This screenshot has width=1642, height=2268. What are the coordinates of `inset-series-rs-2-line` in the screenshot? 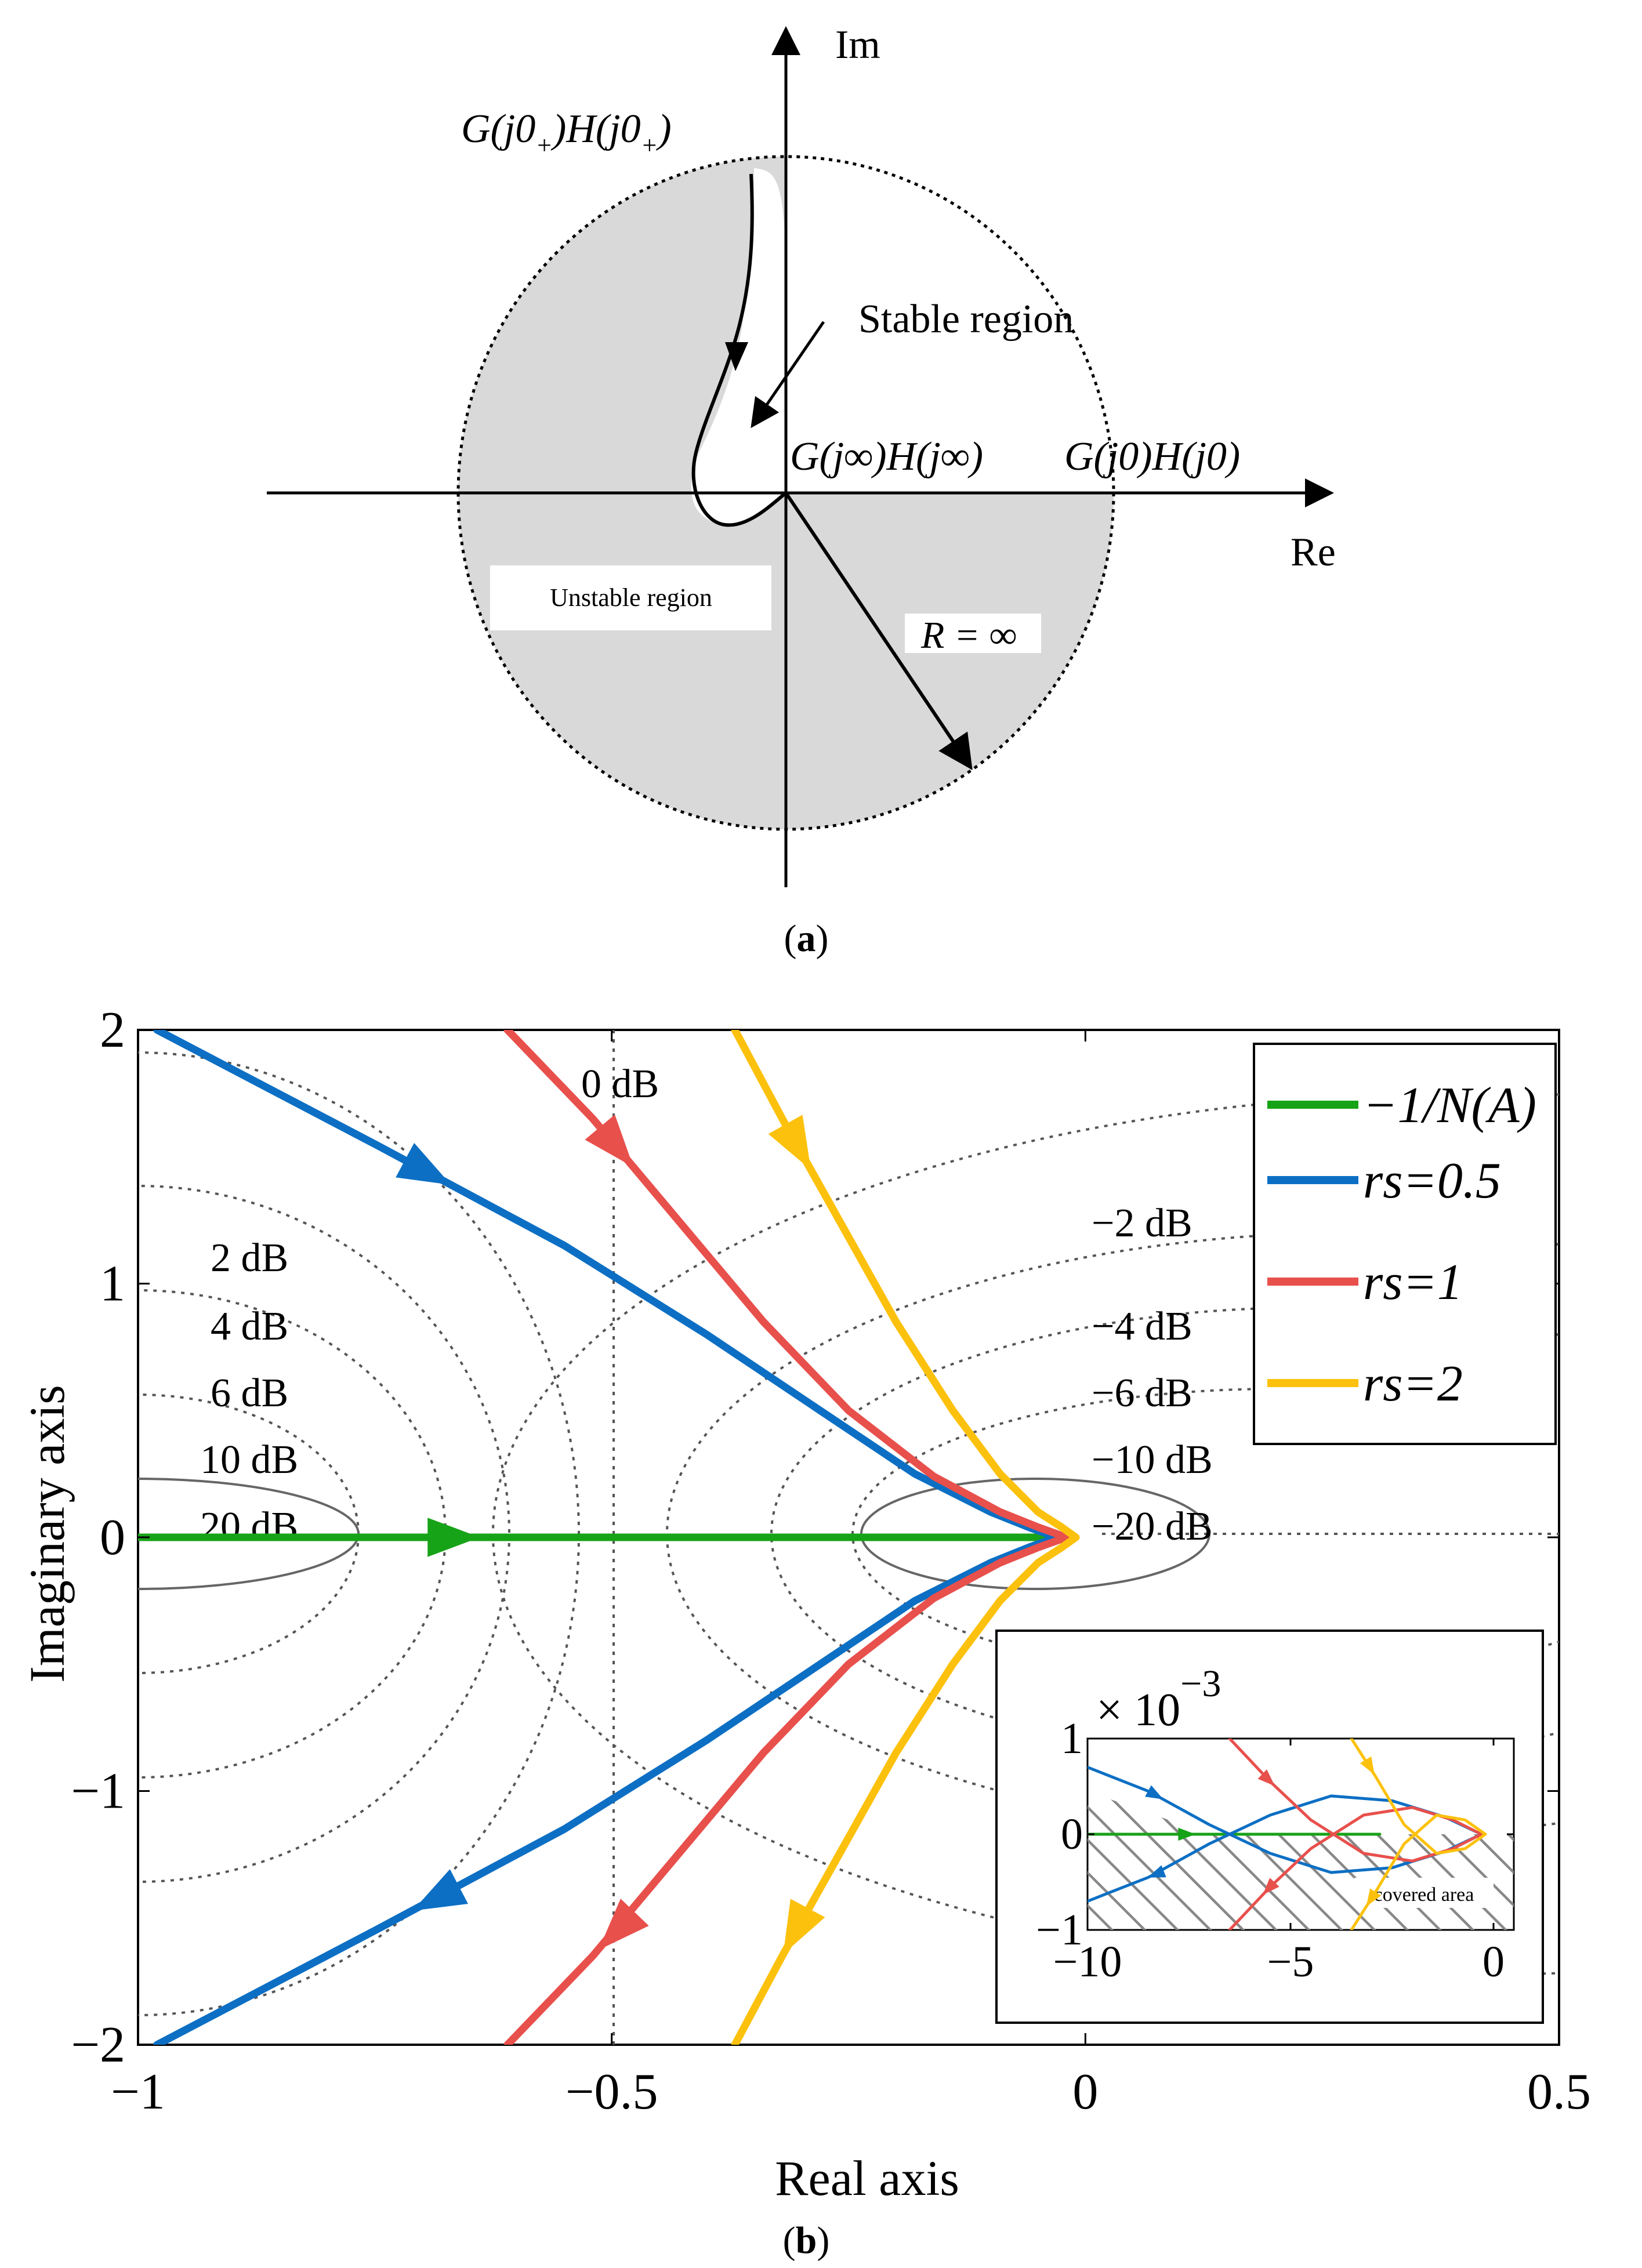 It's located at (1418, 1834).